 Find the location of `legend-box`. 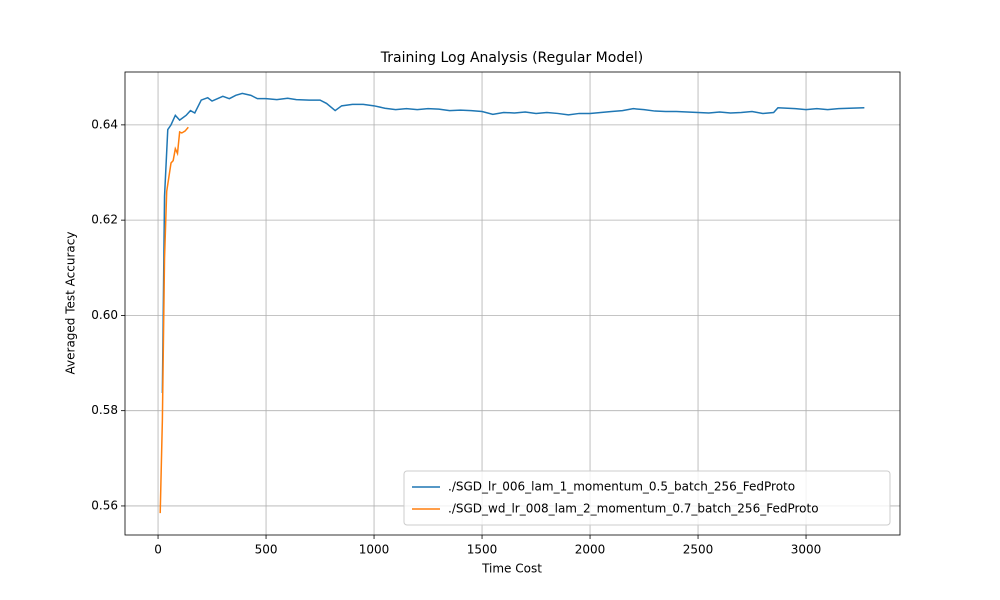

legend-box is located at coordinates (647, 498).